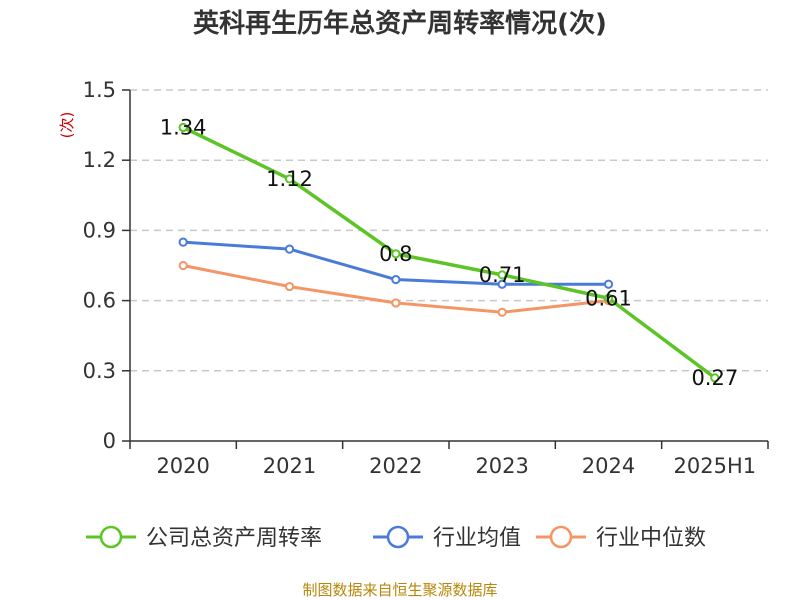 This screenshot has width=800, height=600. I want to click on x-tick-label: 2024, so click(608, 466).